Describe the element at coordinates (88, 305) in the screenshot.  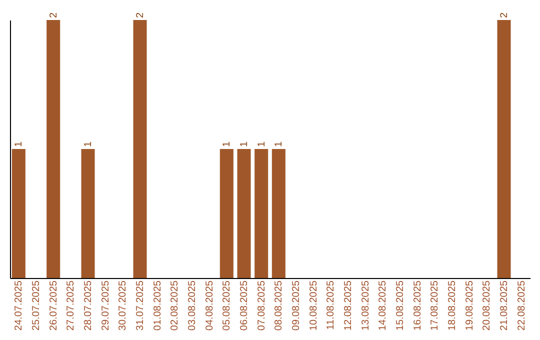
I see `x-tick-label: 28.07.2025` at that location.